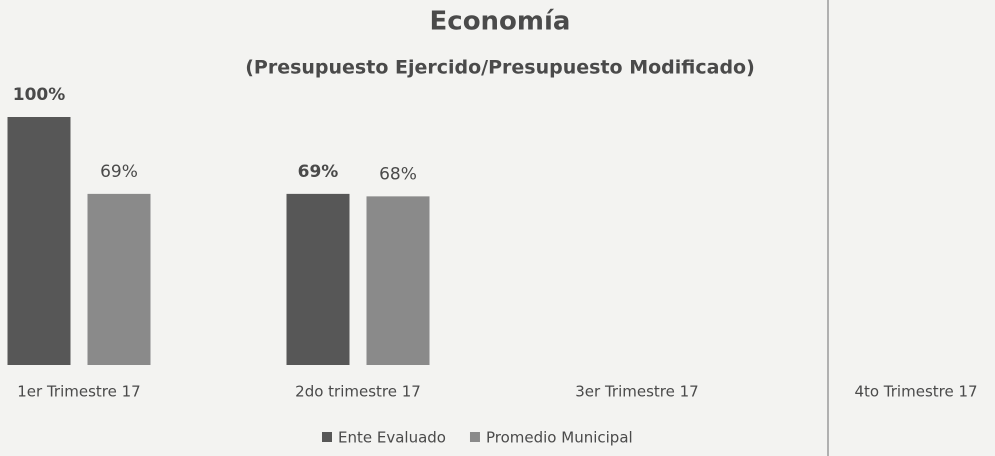  I want to click on x-tick-label: 2do trimestre 17, so click(358, 392).